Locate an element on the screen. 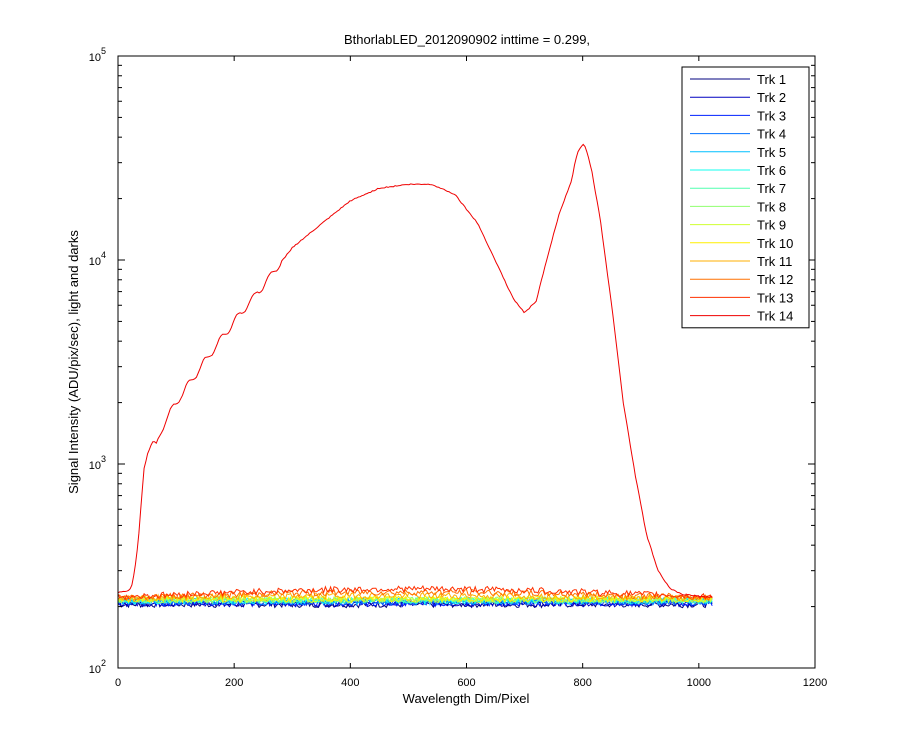 The image size is (900, 750). y-tick-exponent: 2 is located at coordinates (103, 663).